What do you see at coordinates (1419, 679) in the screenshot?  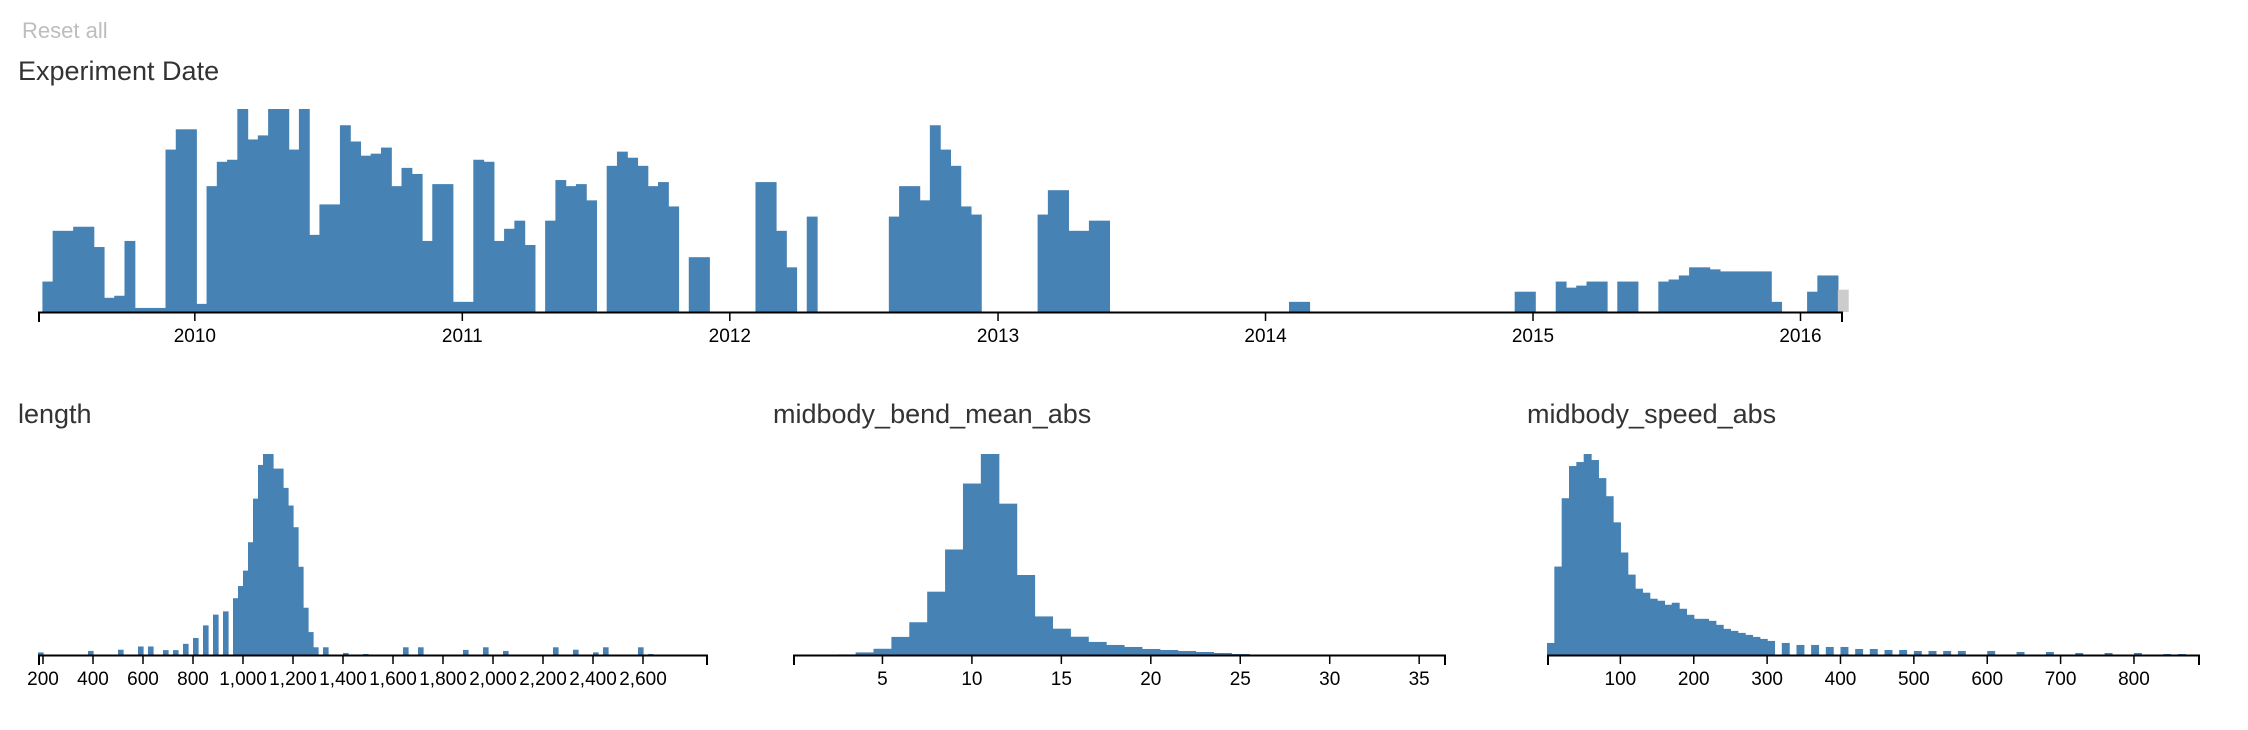 I see `x-tick-label: 35` at bounding box center [1419, 679].